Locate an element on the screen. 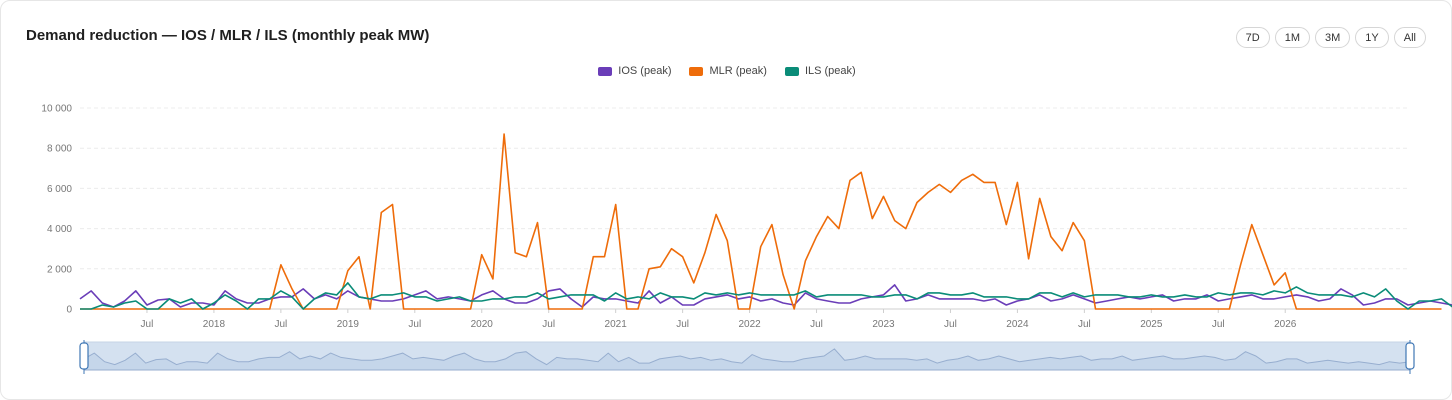 The image size is (1452, 400). y-tick-label: 6 000 is located at coordinates (59, 189).